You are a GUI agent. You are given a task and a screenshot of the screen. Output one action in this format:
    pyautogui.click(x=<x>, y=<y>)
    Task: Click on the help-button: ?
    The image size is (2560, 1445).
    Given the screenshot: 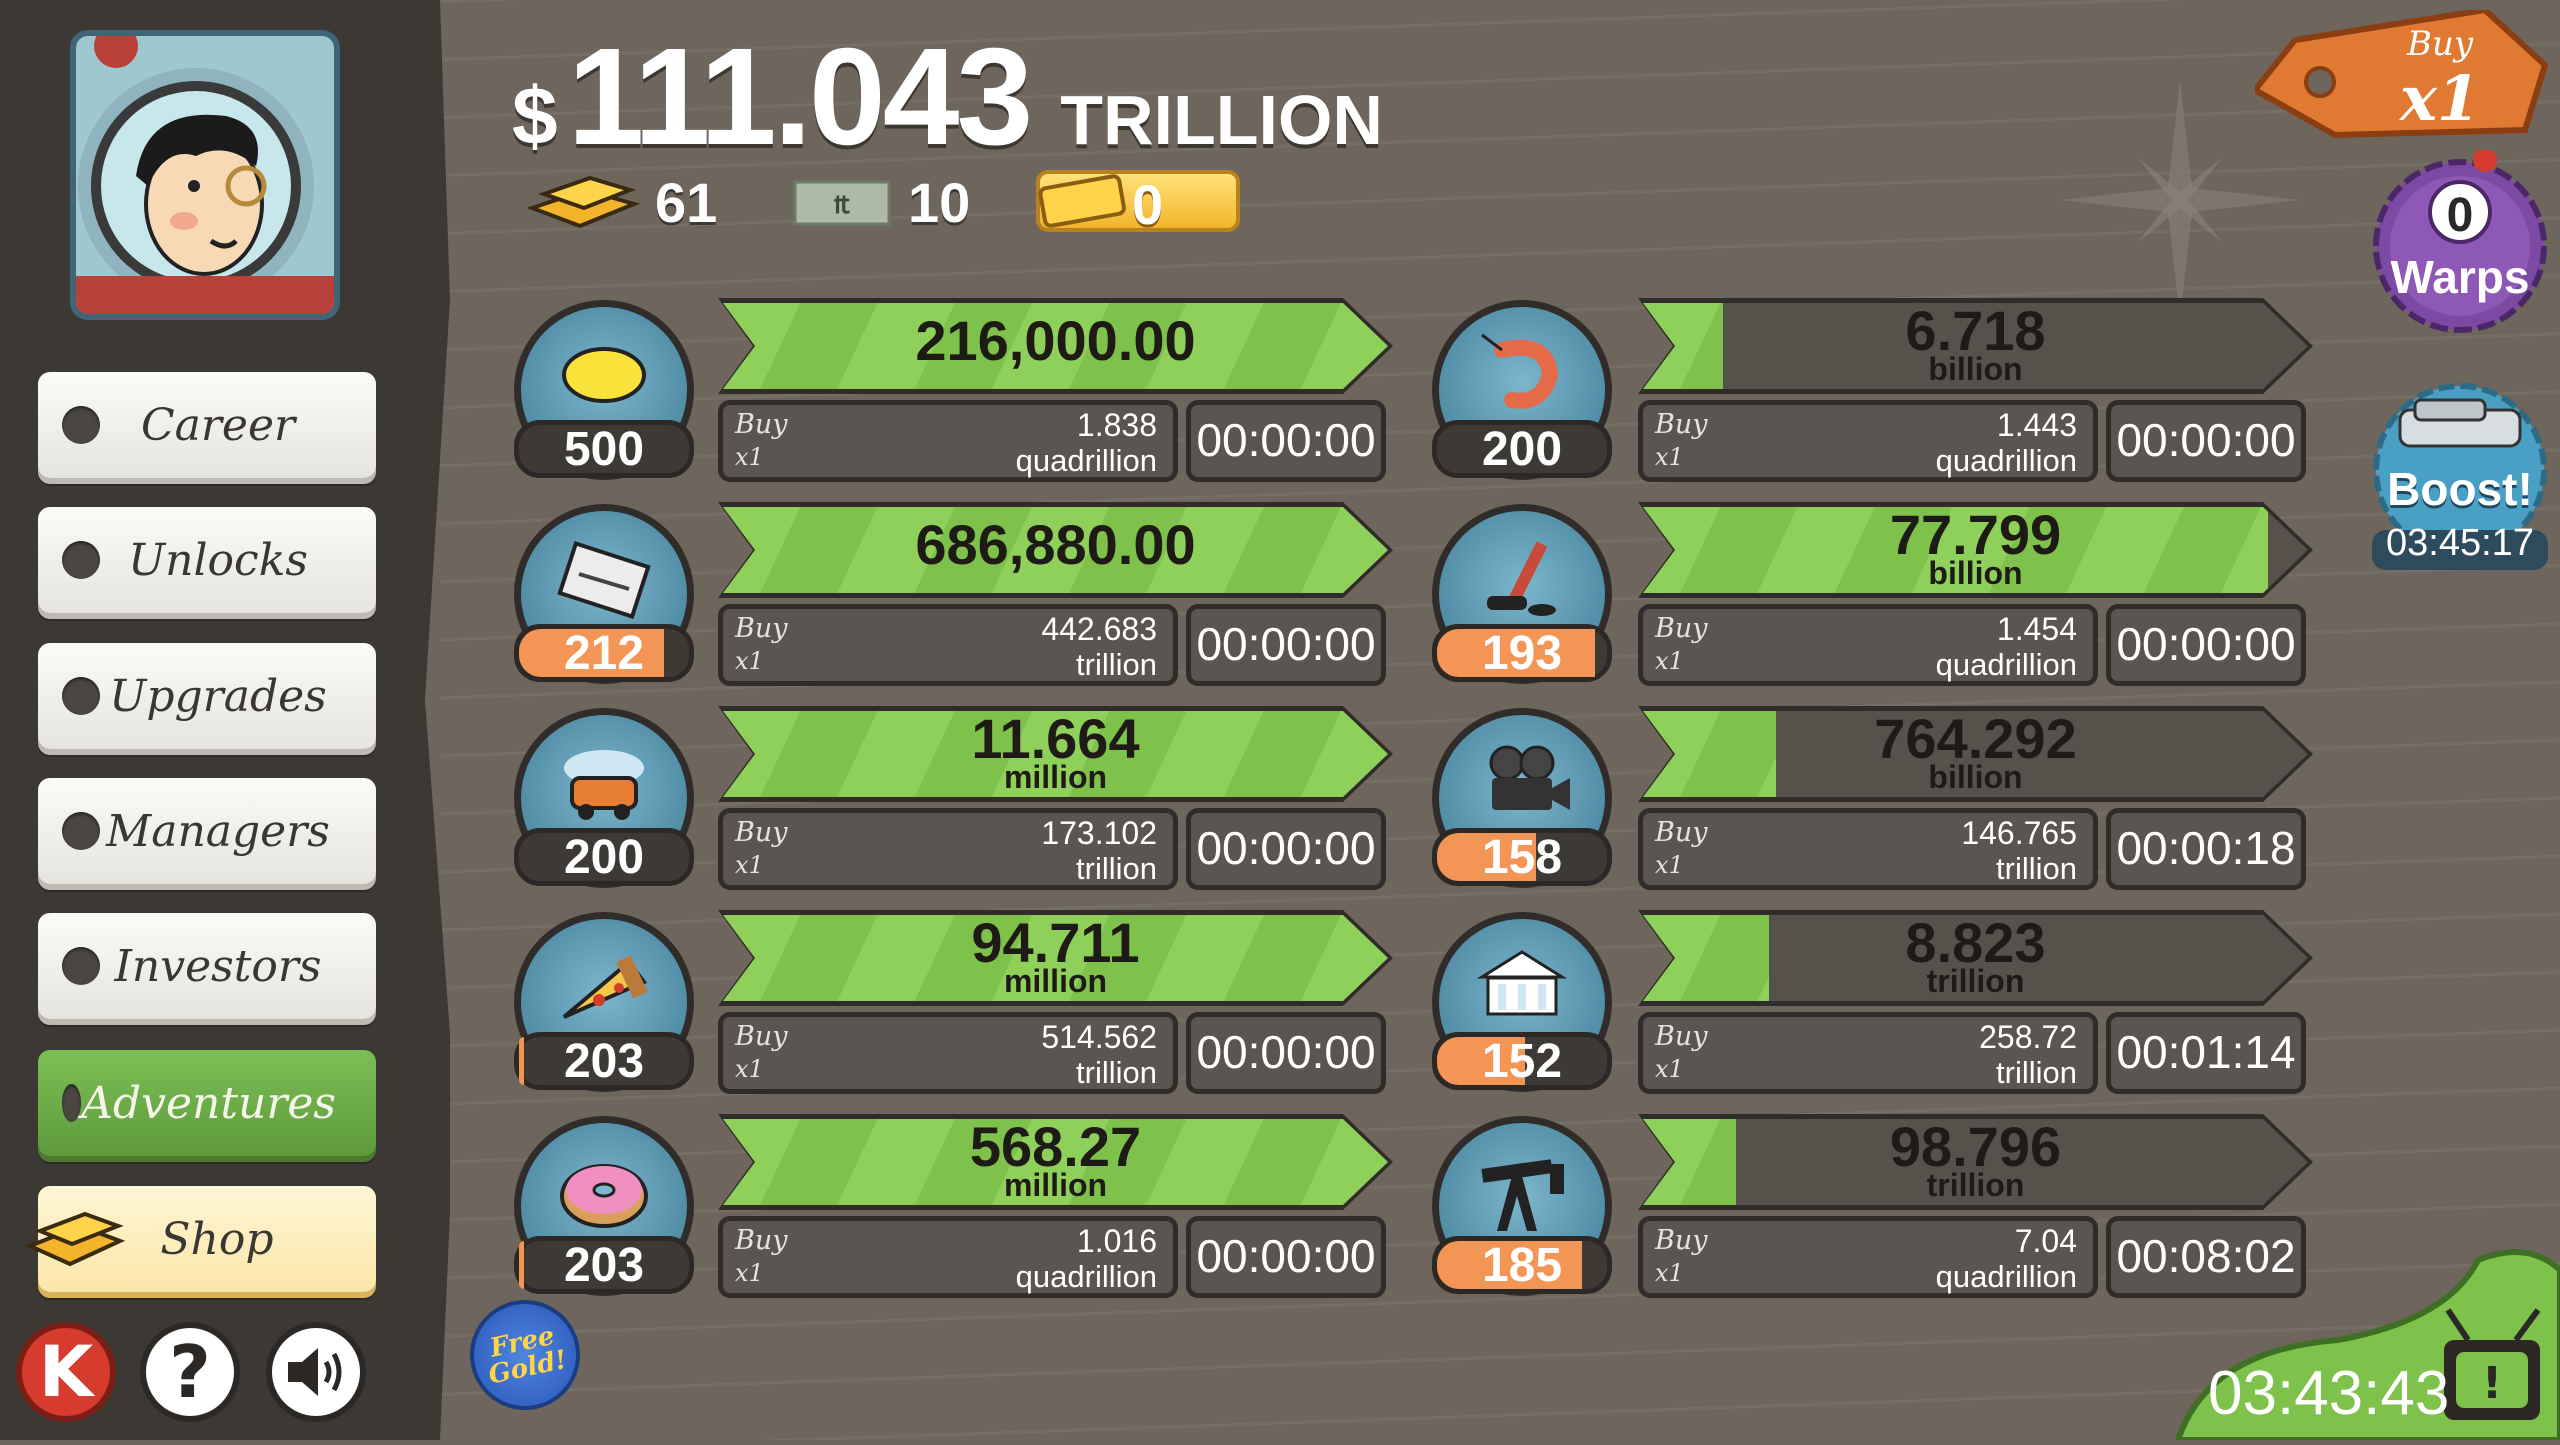 What is the action you would take?
    pyautogui.click(x=190, y=1372)
    